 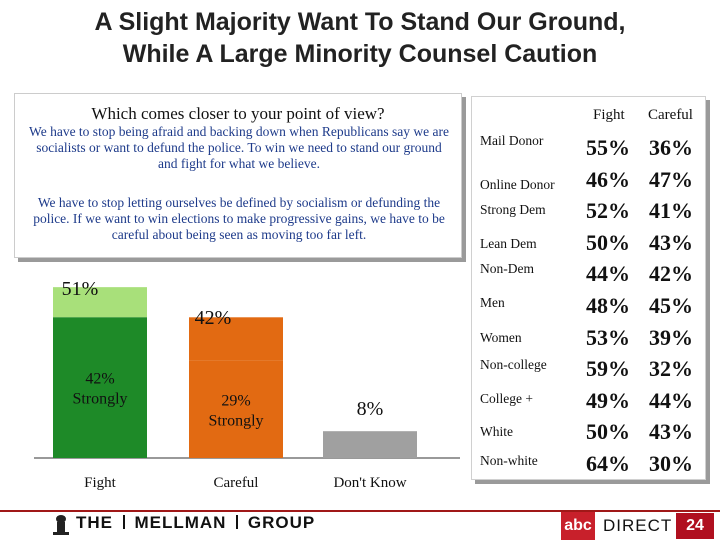 I want to click on row-label: Non-college, so click(x=513, y=365).